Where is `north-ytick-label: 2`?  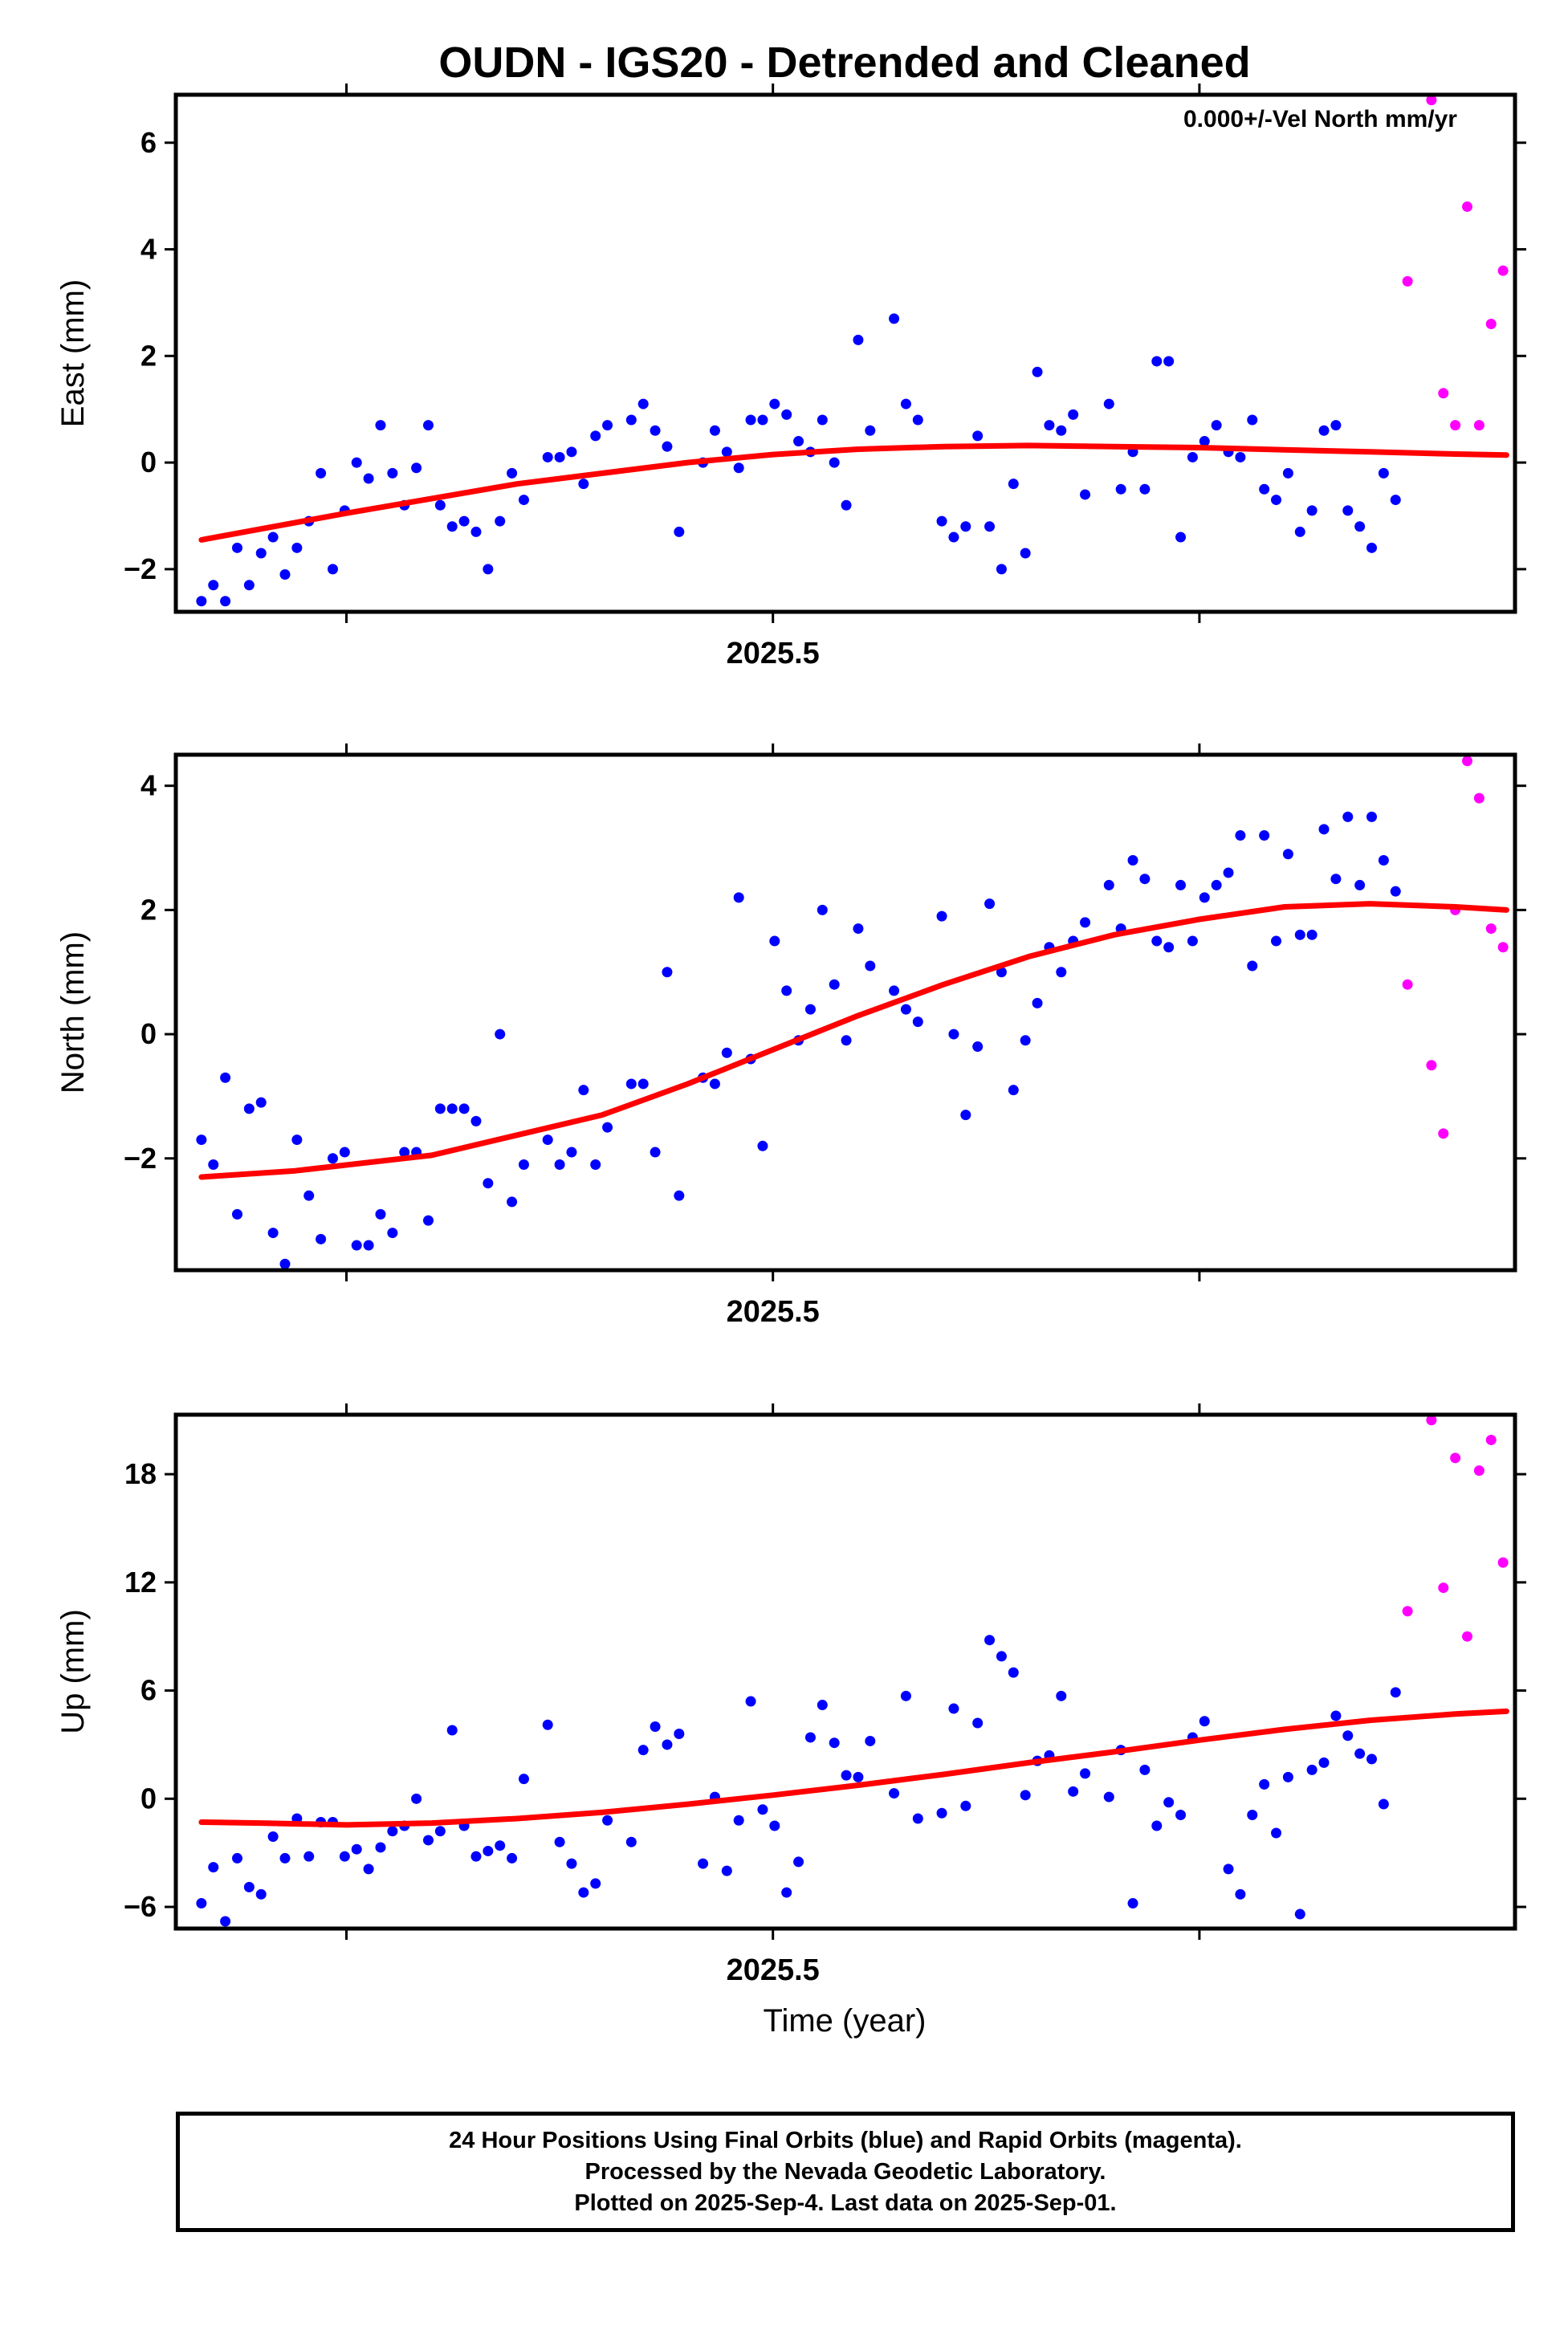 north-ytick-label: 2 is located at coordinates (149, 909).